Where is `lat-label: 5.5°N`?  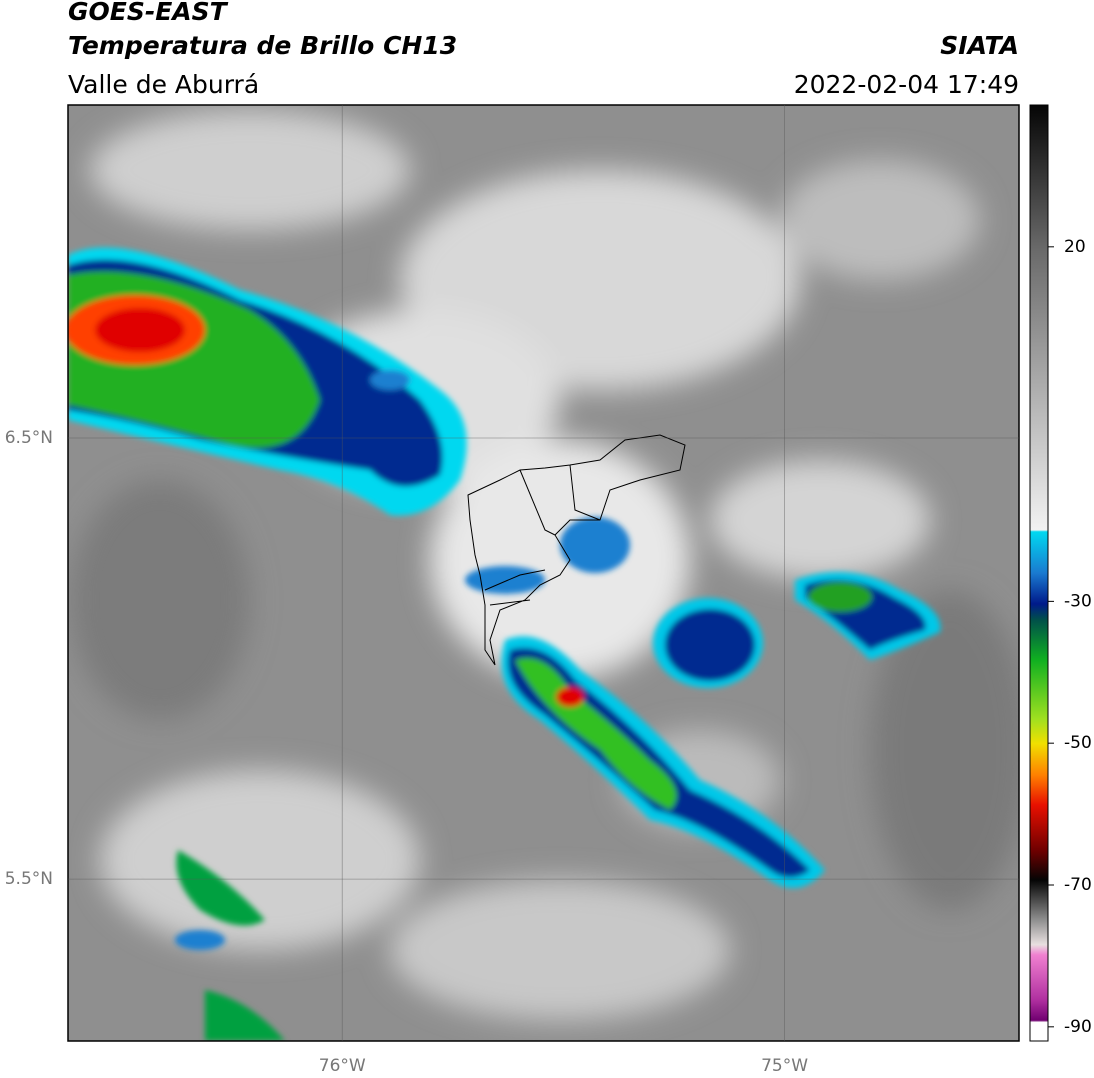
lat-label: 5.5°N is located at coordinates (29, 879).